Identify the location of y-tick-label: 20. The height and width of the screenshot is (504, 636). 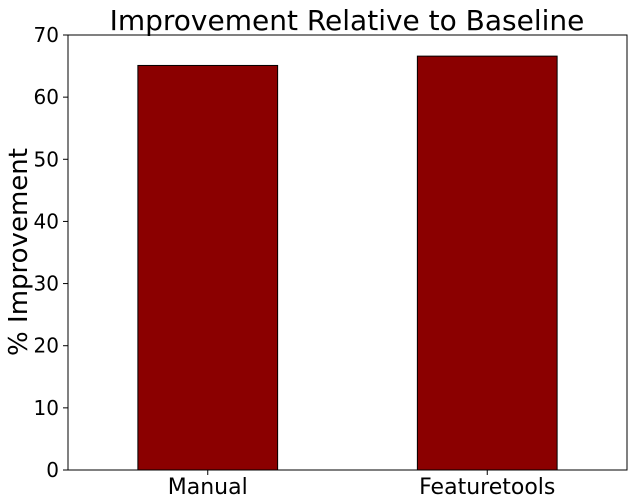
(46, 346).